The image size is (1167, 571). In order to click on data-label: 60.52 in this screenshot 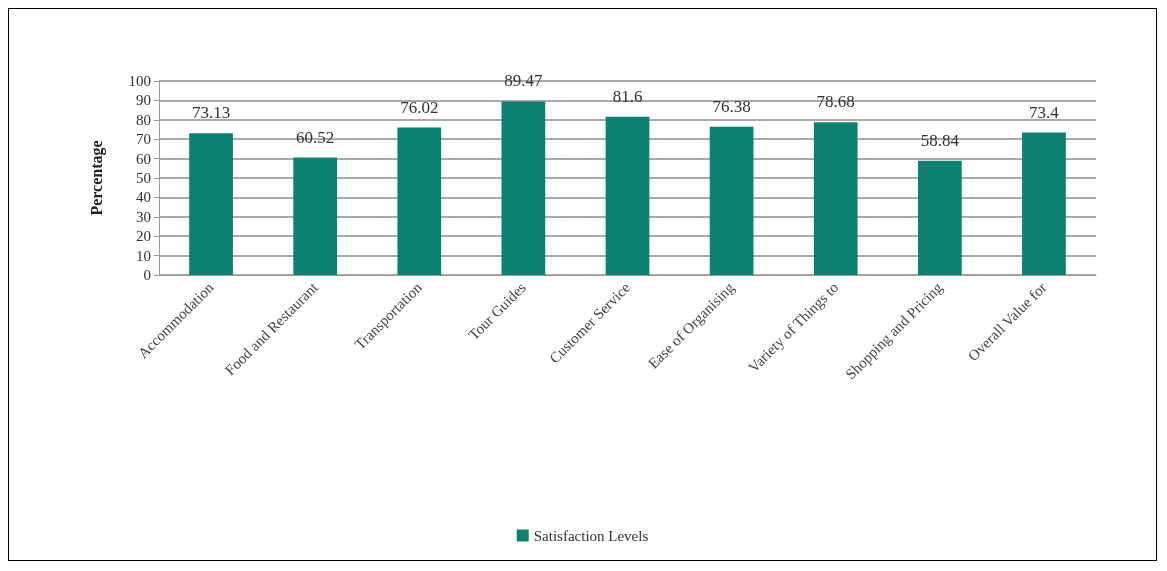, I will do `click(315, 137)`.